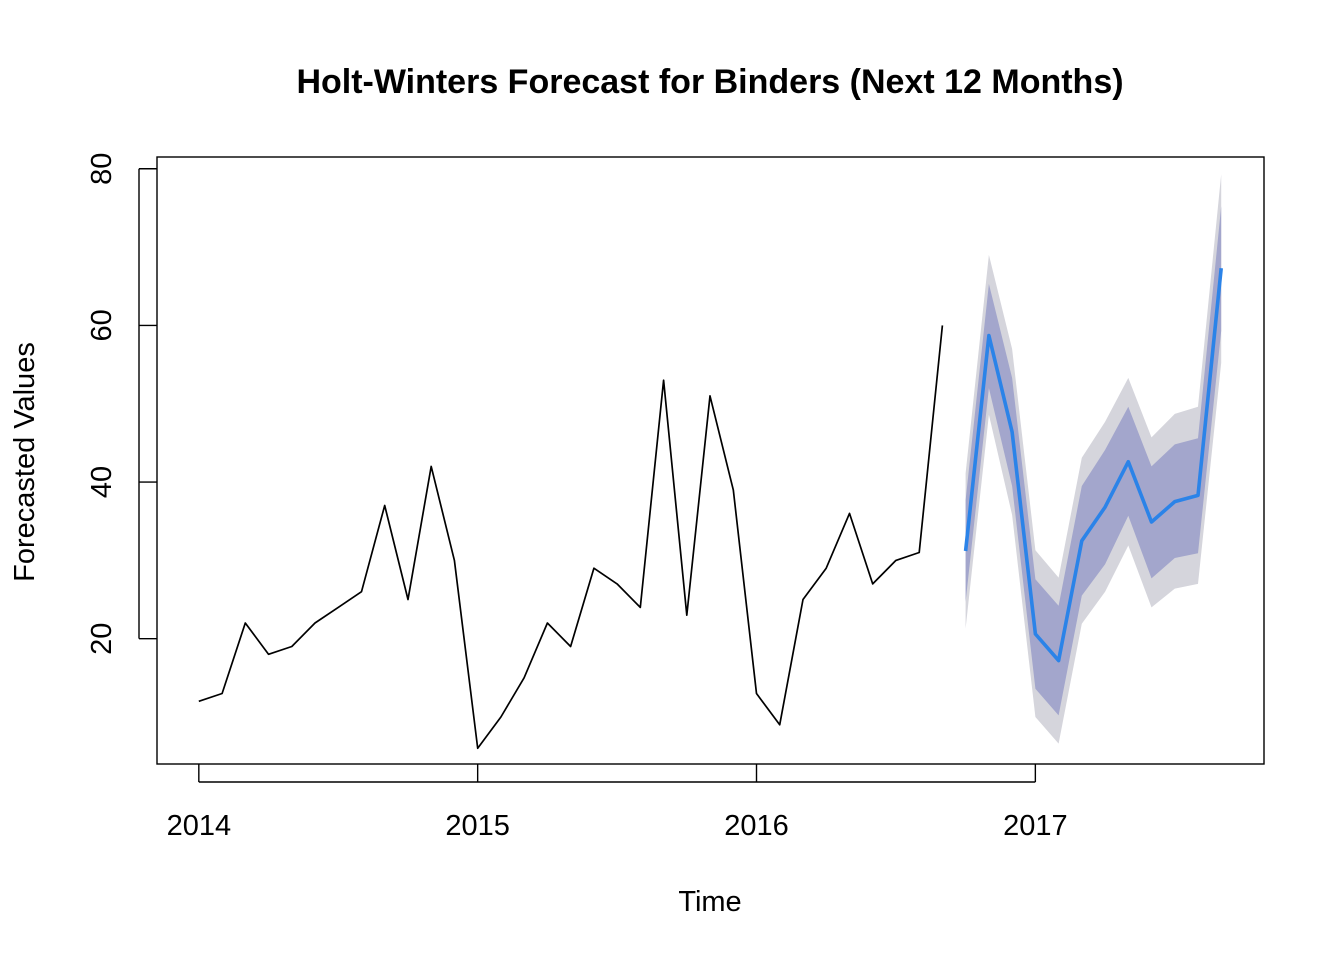 The height and width of the screenshot is (960, 1344). What do you see at coordinates (102, 325) in the screenshot?
I see `y-tick-label: 60` at bounding box center [102, 325].